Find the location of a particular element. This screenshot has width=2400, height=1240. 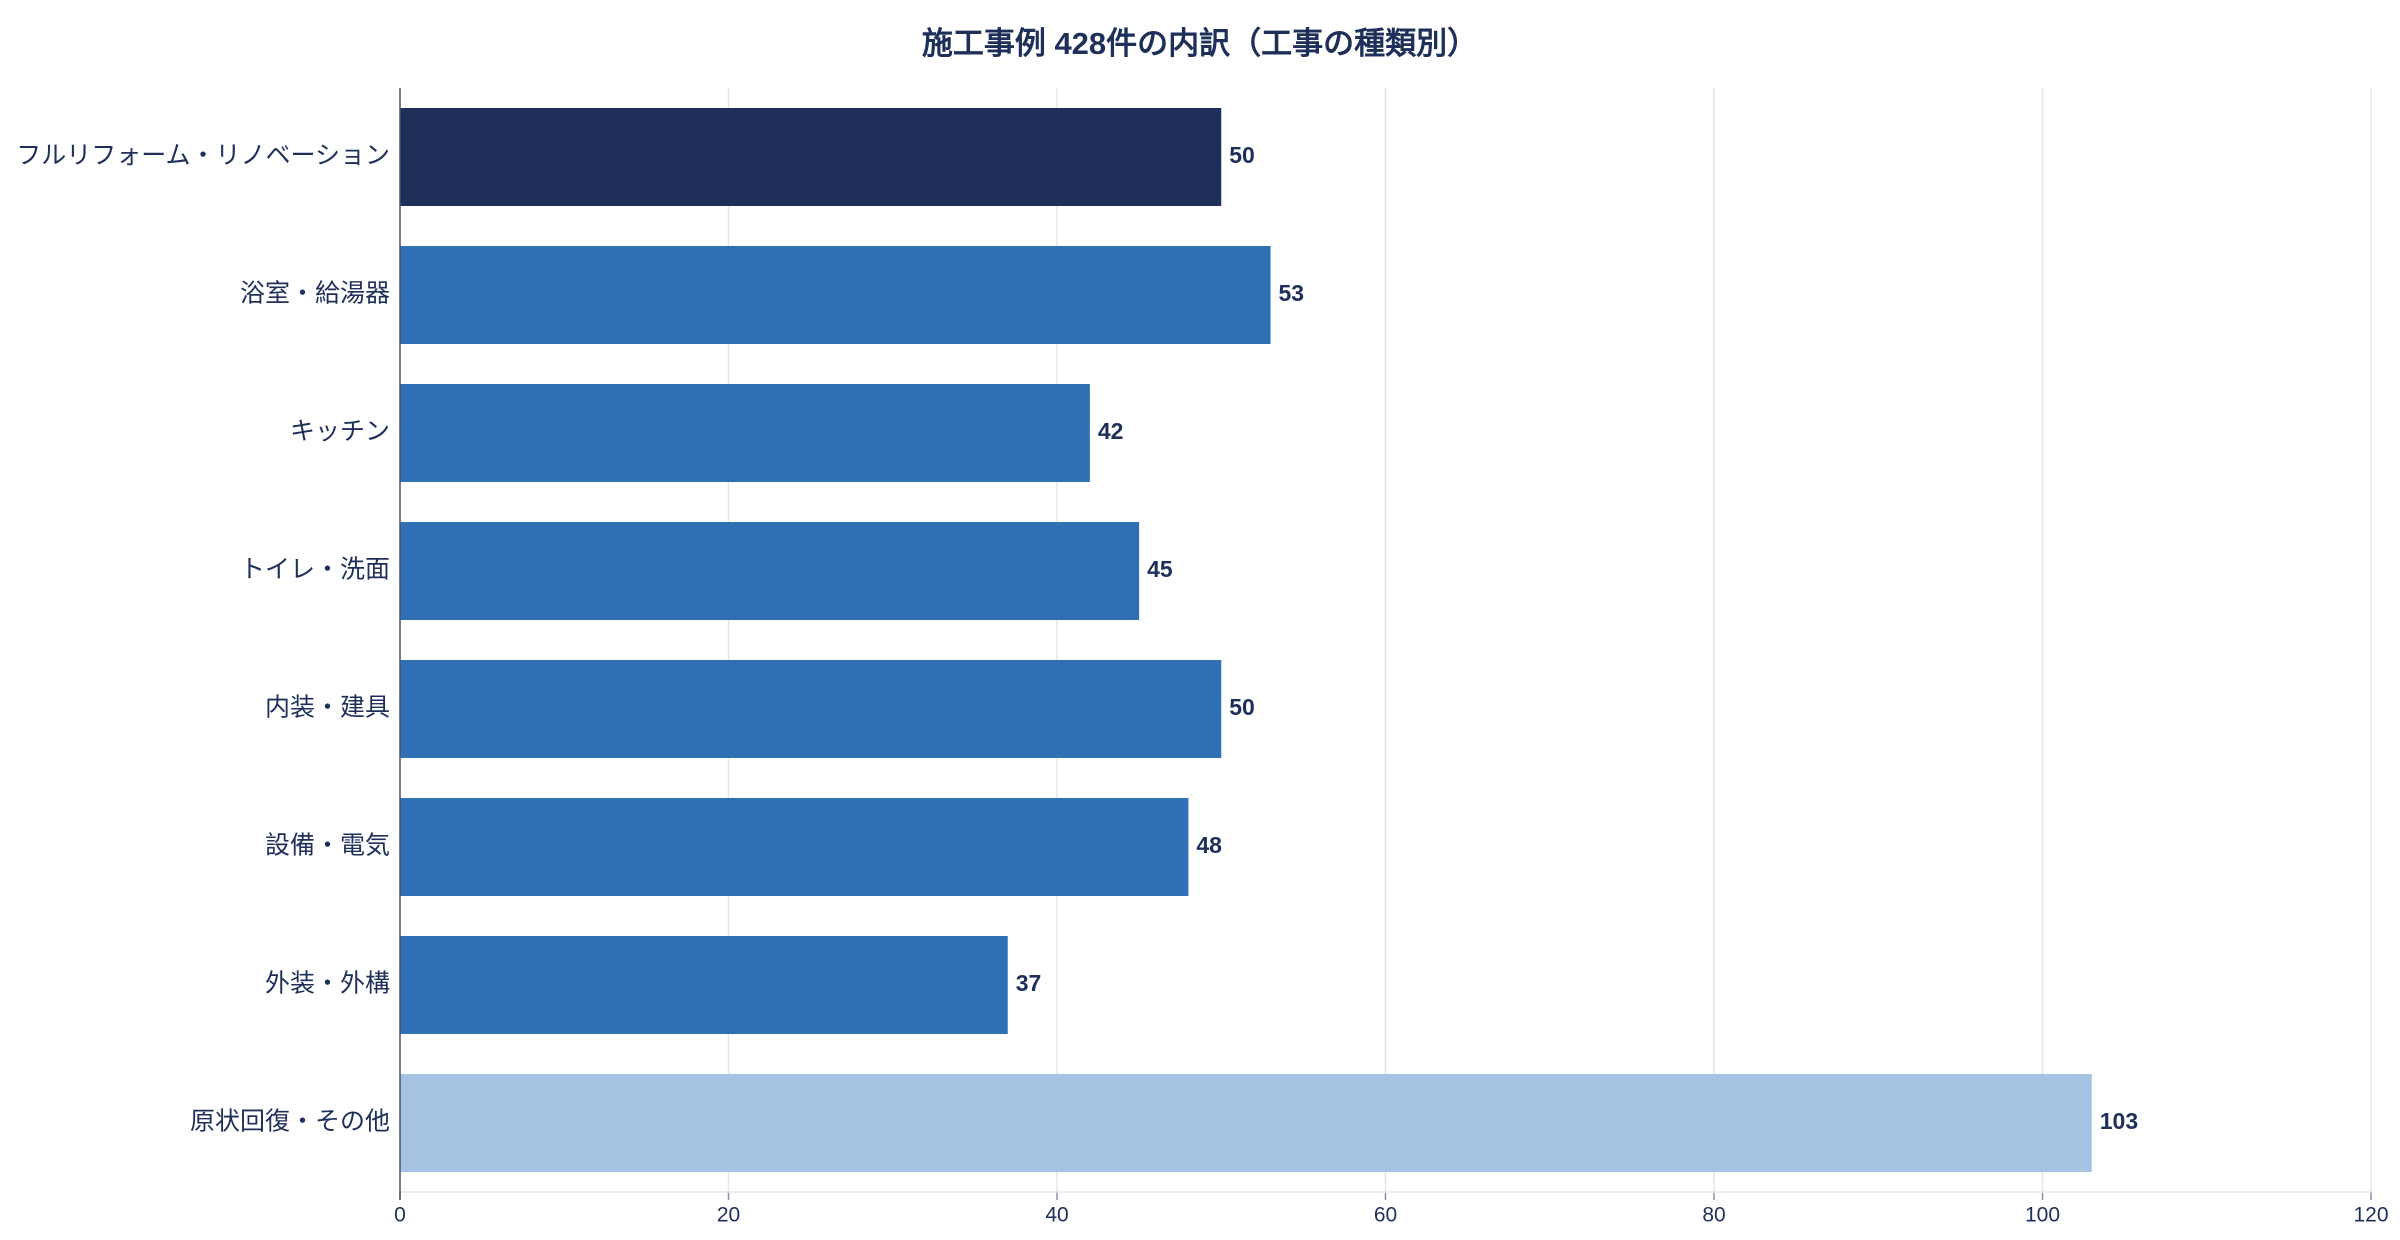

x-tick-label: 0 is located at coordinates (400, 1215).